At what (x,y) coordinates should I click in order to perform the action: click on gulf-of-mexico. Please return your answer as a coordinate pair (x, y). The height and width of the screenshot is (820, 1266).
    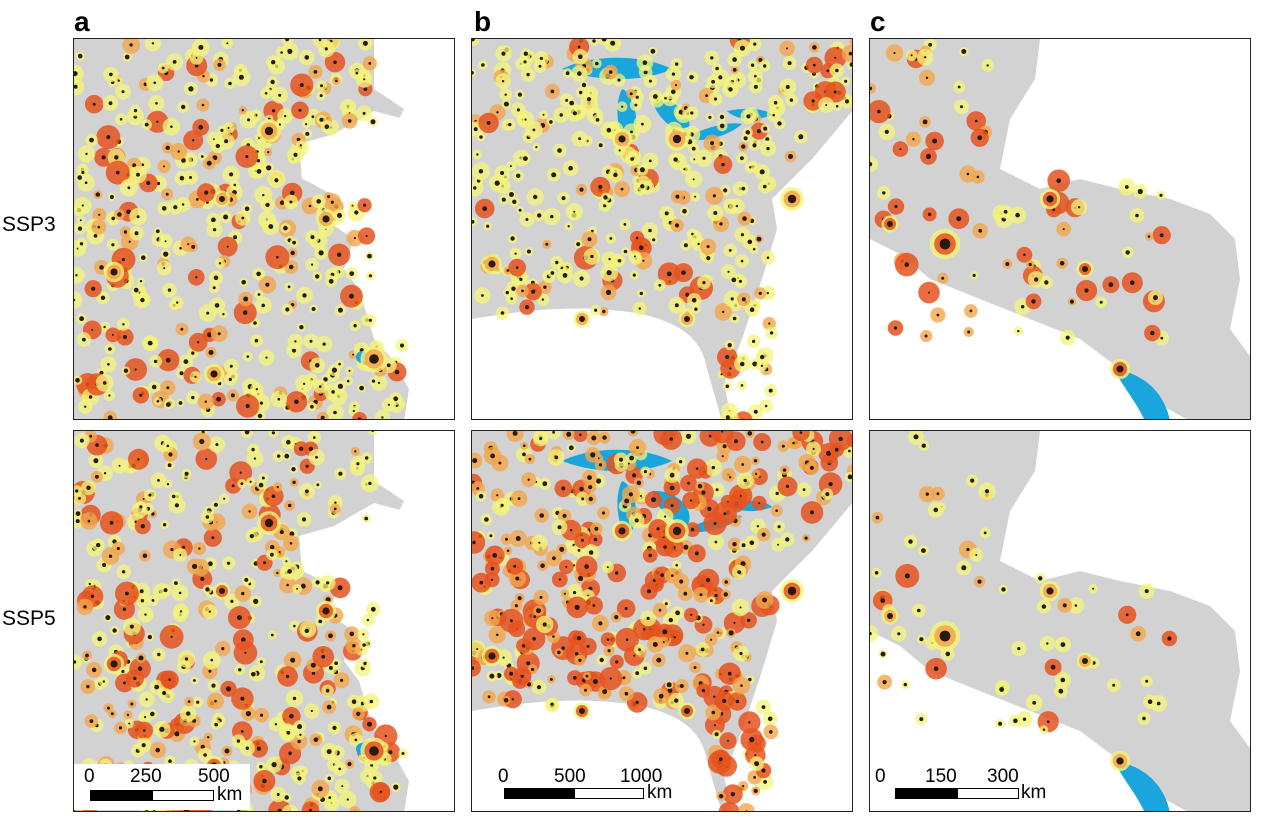
    Looking at the image, I should click on (597, 755).